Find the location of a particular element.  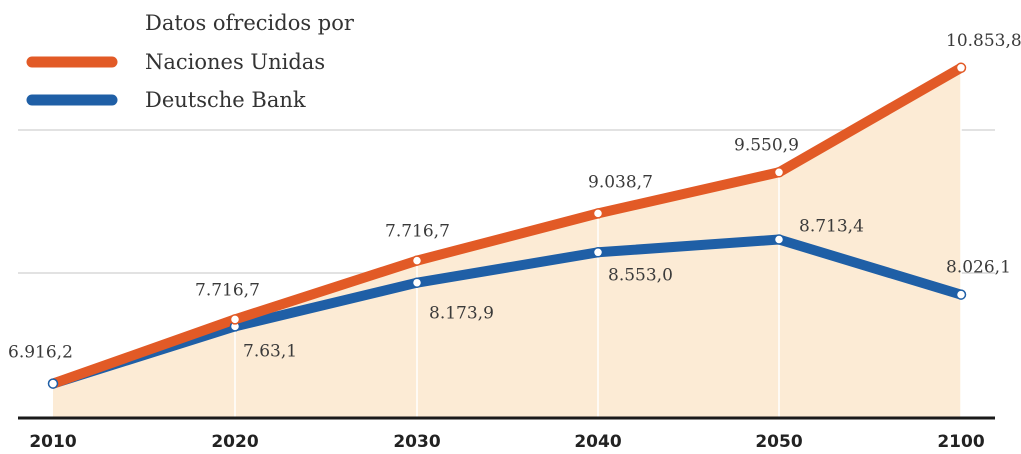

x-tick-label: 2020 is located at coordinates (234, 442).